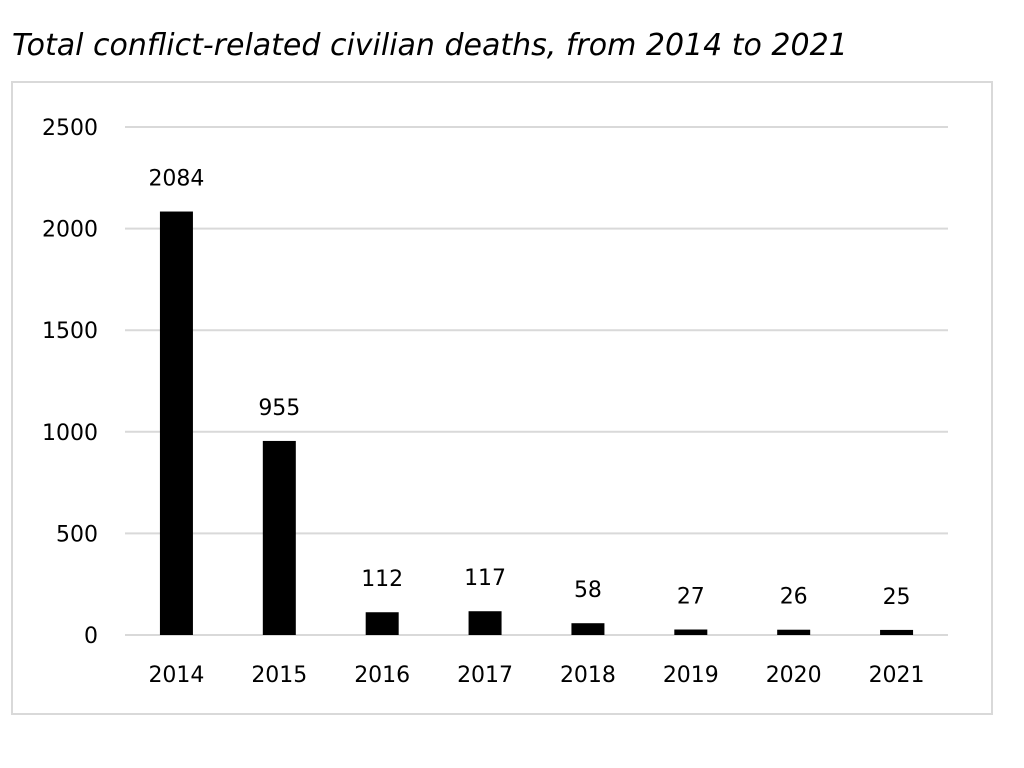  What do you see at coordinates (70, 331) in the screenshot?
I see `y-tick-label: 1500` at bounding box center [70, 331].